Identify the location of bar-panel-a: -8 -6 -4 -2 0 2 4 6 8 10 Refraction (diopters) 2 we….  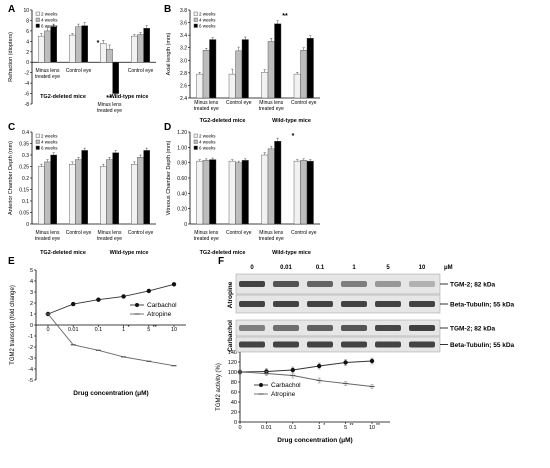
(82, 61).